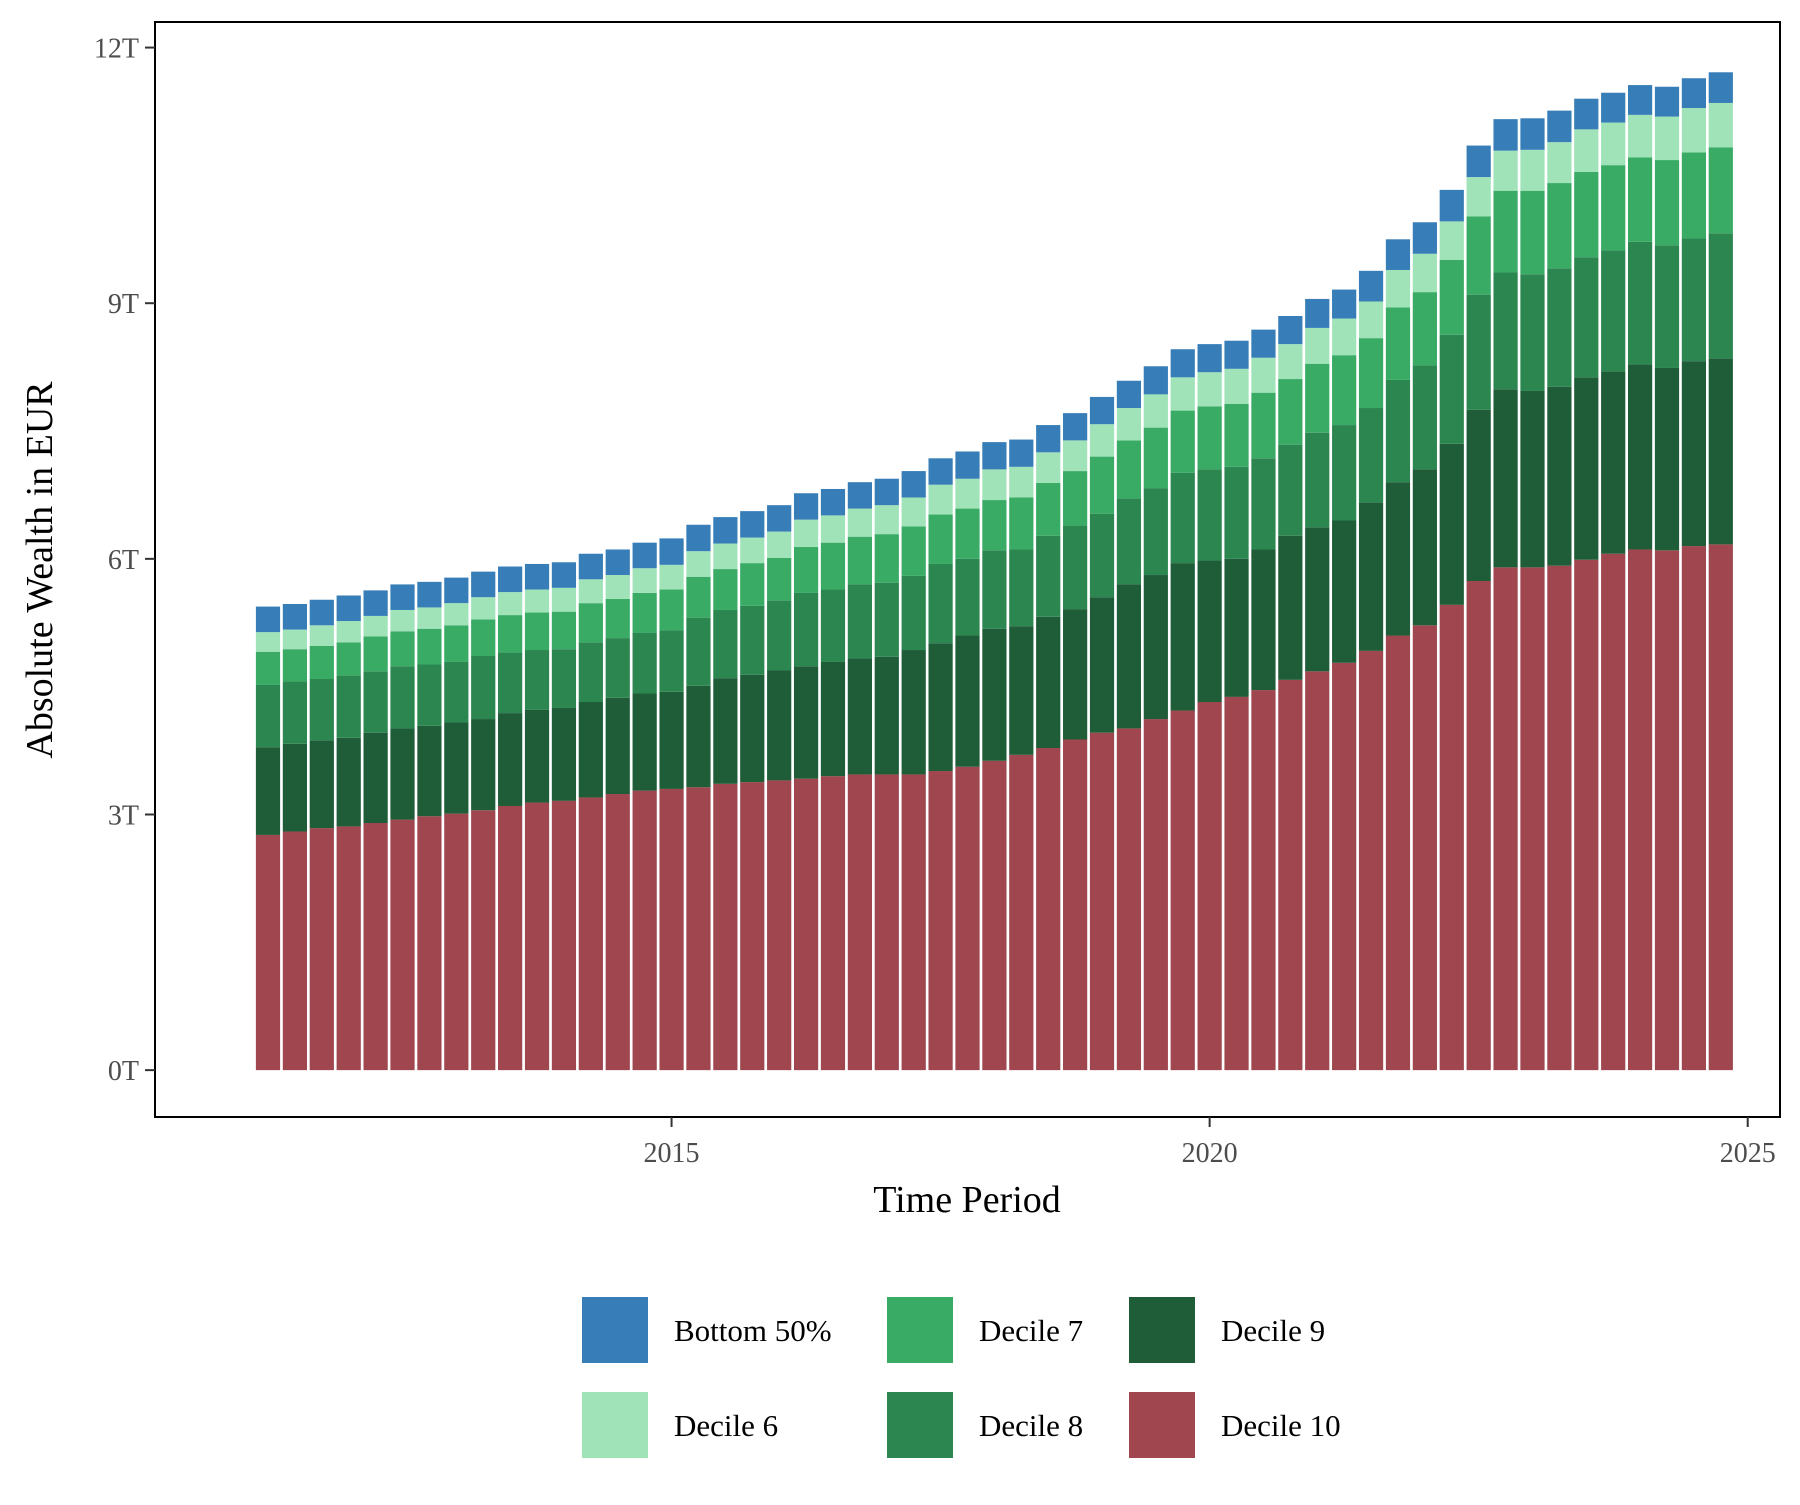 The width and height of the screenshot is (1800, 1505). Describe the element at coordinates (1748, 1153) in the screenshot. I see `x-tick-label: 2025` at that location.